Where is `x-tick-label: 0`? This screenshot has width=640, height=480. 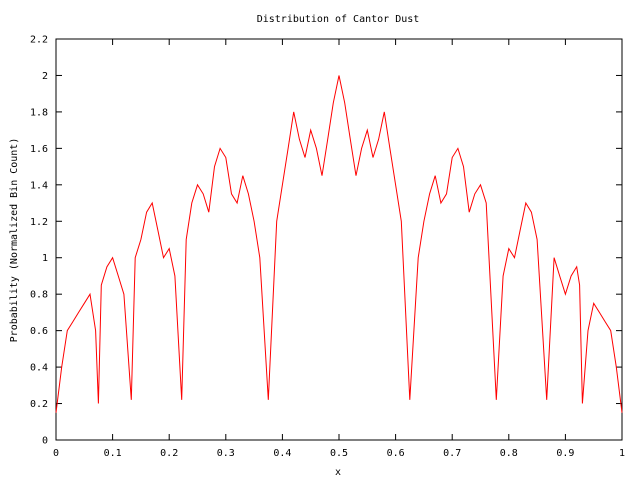
x-tick-label: 0 is located at coordinates (56, 453).